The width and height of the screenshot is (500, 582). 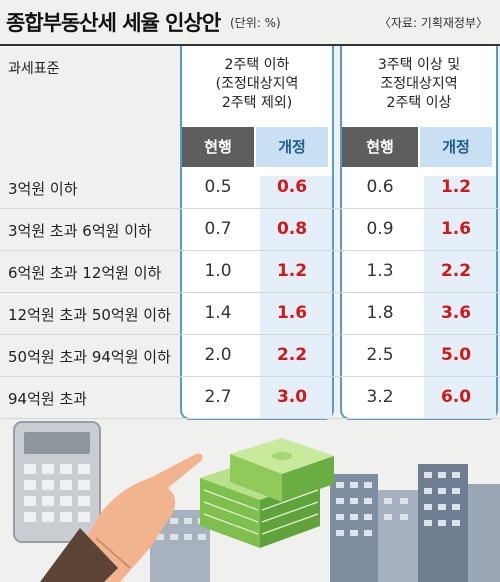 What do you see at coordinates (80, 231) in the screenshot?
I see `row-label: 3억원 초과 6억원 이하` at bounding box center [80, 231].